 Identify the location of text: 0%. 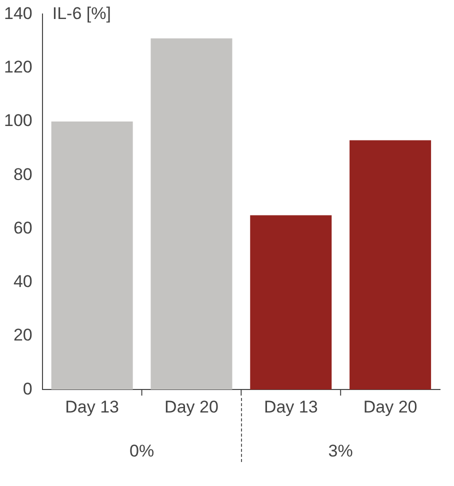
(141, 450).